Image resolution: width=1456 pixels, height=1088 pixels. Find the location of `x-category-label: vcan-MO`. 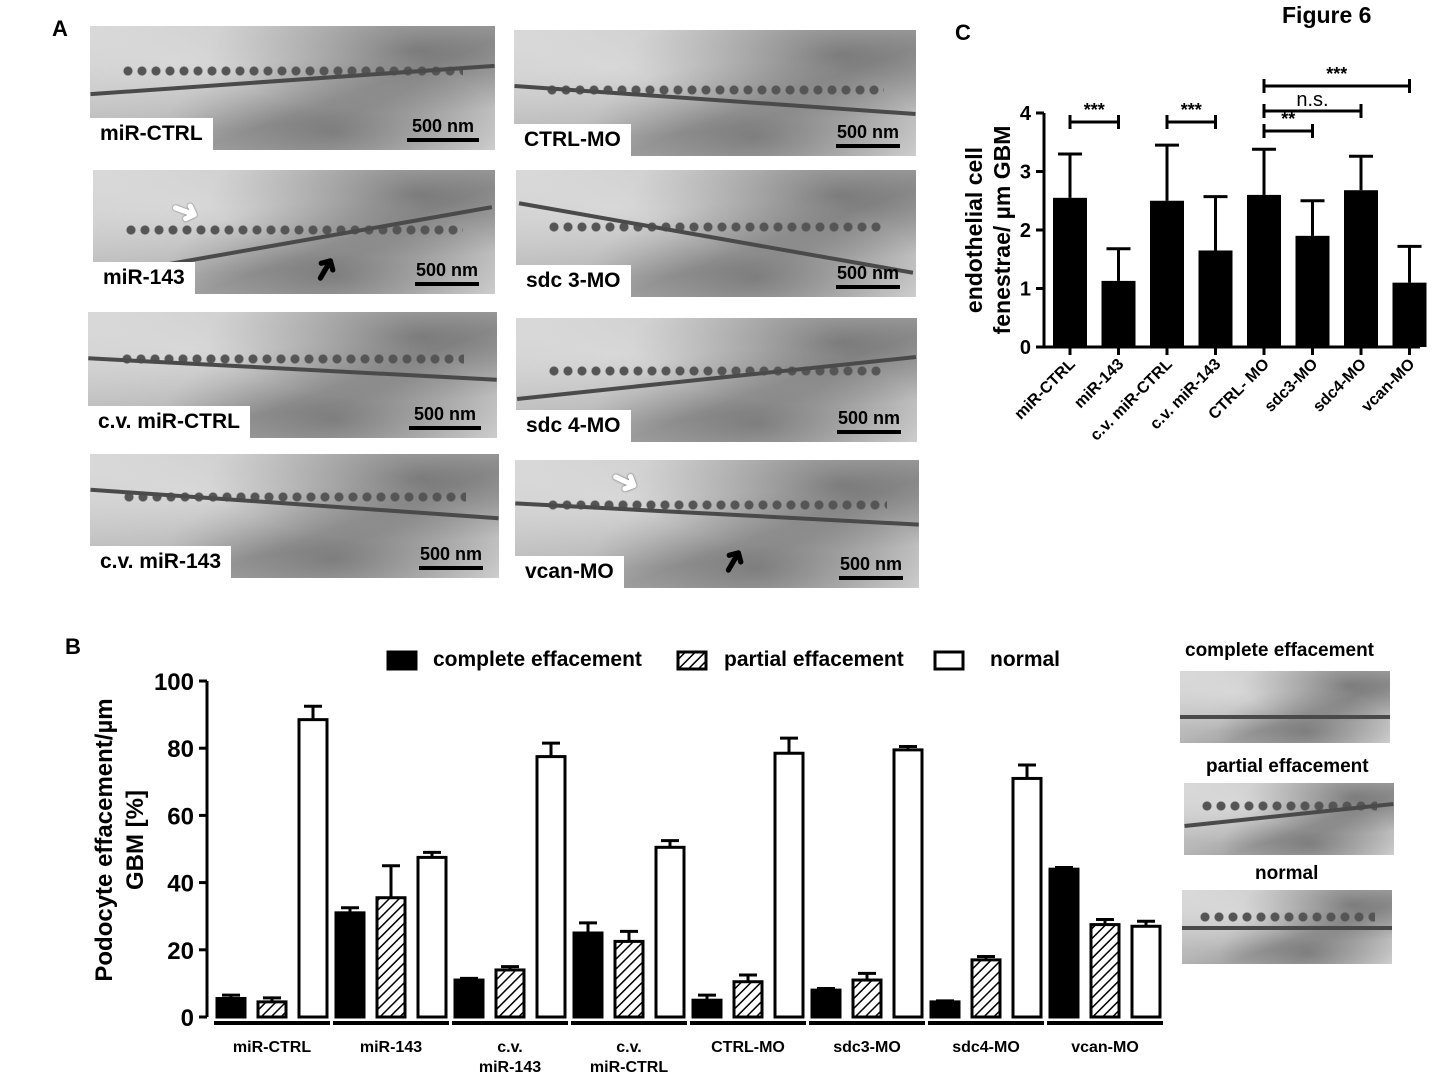

x-category-label: vcan-MO is located at coordinates (1105, 1047).